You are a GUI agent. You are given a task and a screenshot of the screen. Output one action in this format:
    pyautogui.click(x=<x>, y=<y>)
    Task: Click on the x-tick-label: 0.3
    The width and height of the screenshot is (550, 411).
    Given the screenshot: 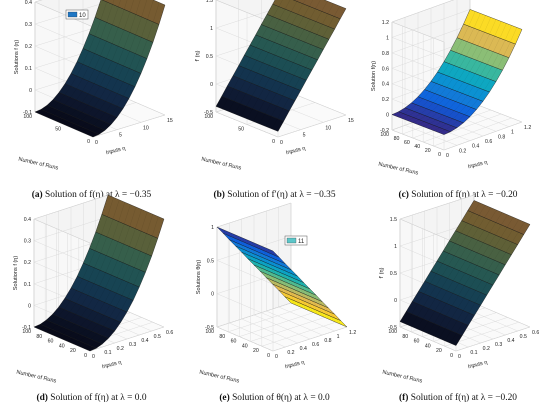 What is the action you would take?
    pyautogui.click(x=132, y=345)
    